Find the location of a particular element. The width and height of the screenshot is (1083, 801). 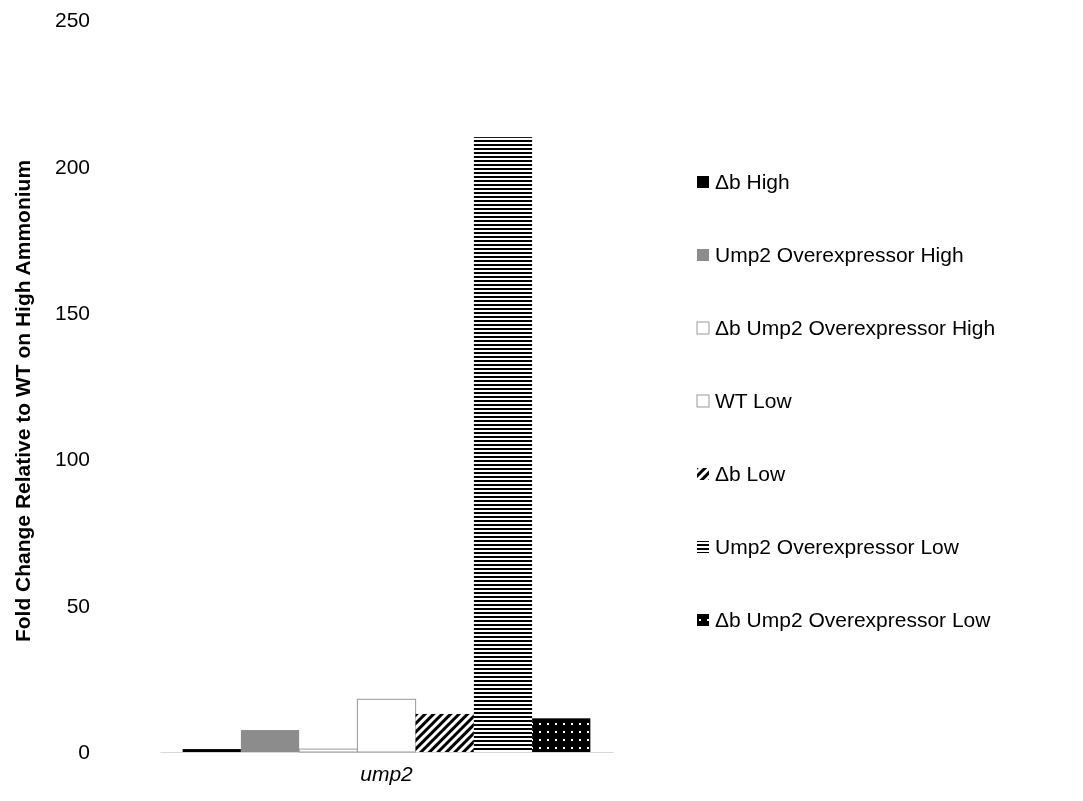

legend-label: WT Low is located at coordinates (754, 401).